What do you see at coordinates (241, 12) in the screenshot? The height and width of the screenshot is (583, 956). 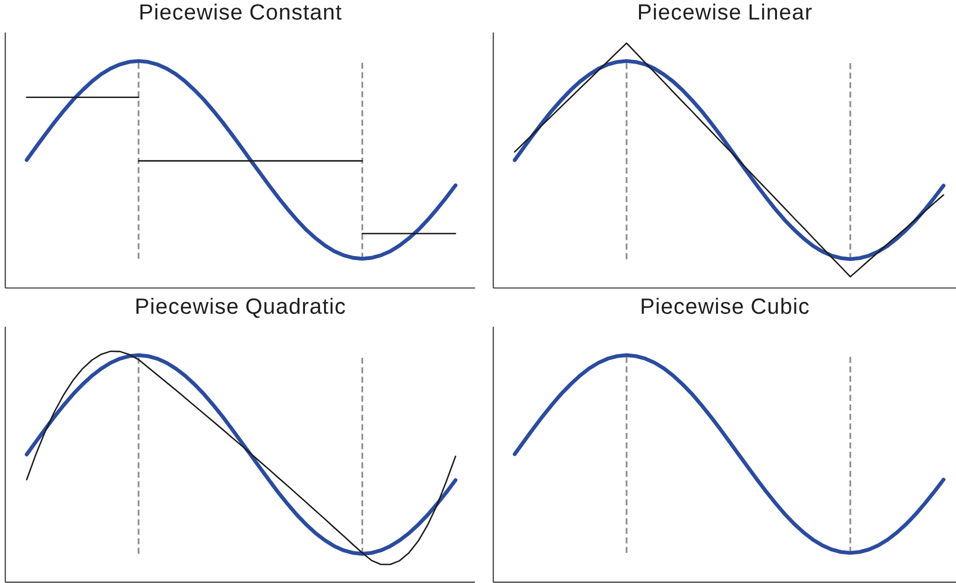 I see `chart-title: Piecewise Constant` at bounding box center [241, 12].